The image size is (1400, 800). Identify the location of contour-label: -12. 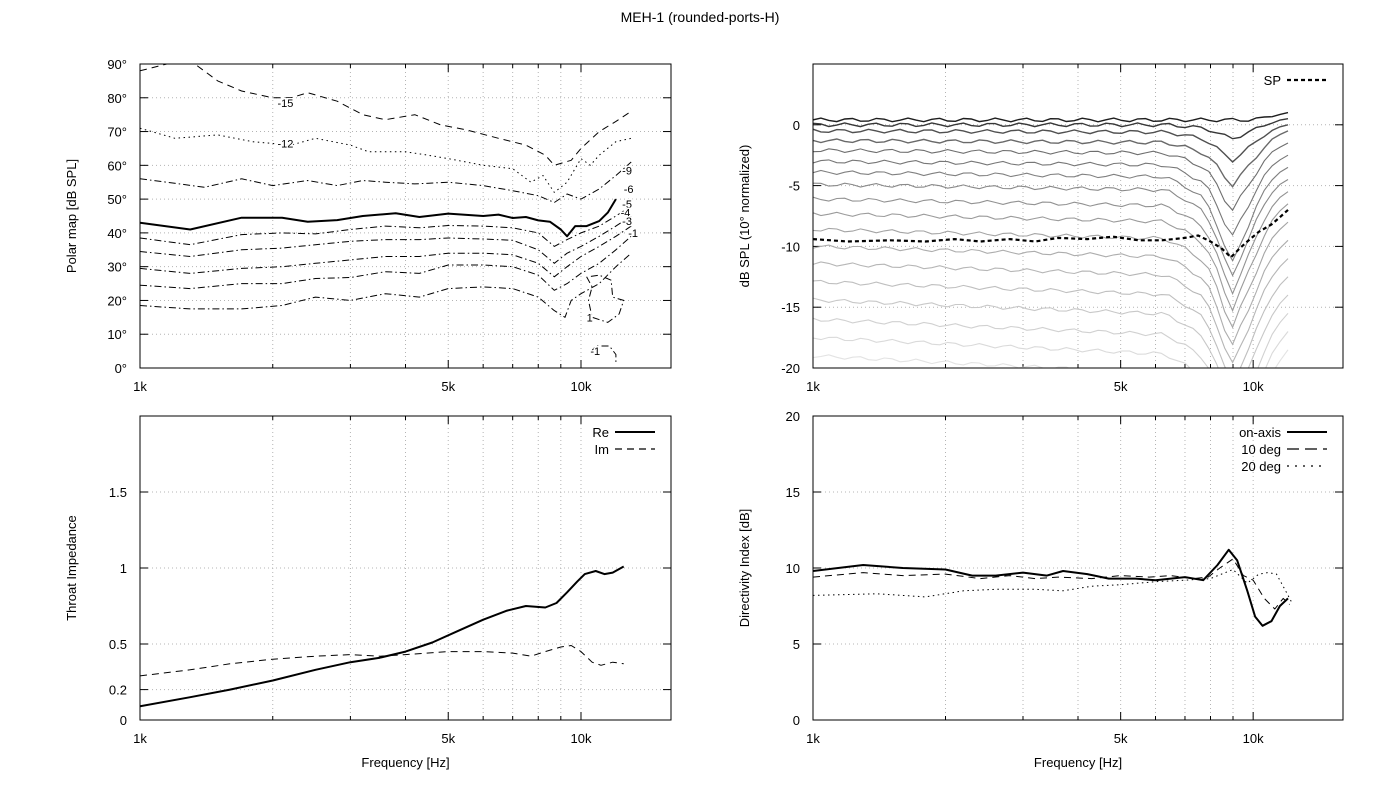
(285, 144).